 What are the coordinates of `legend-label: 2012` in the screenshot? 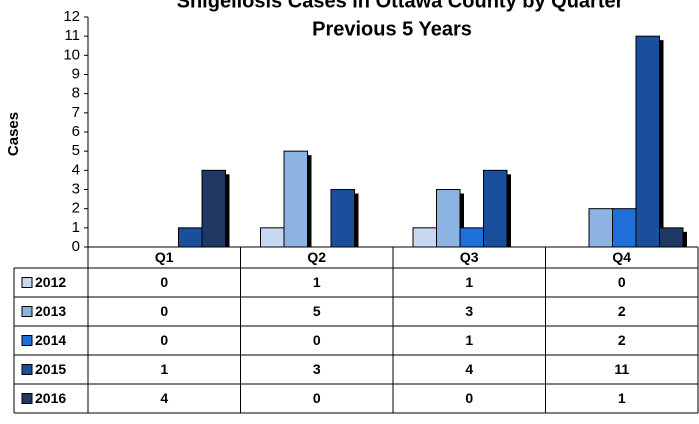 It's located at (50, 282).